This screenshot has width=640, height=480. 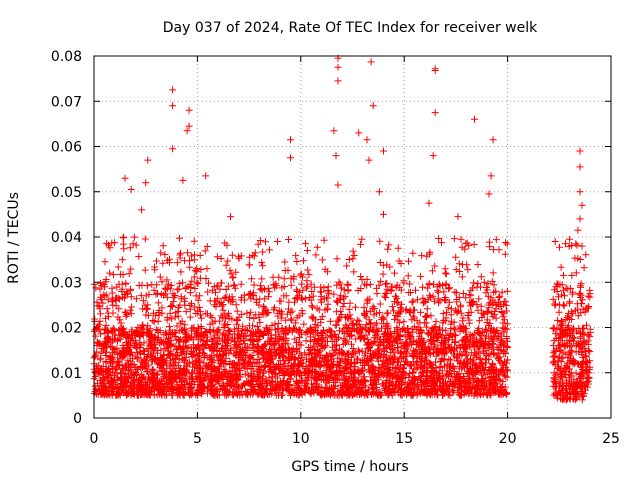 What do you see at coordinates (611, 439) in the screenshot?
I see `x-tick-label: 25` at bounding box center [611, 439].